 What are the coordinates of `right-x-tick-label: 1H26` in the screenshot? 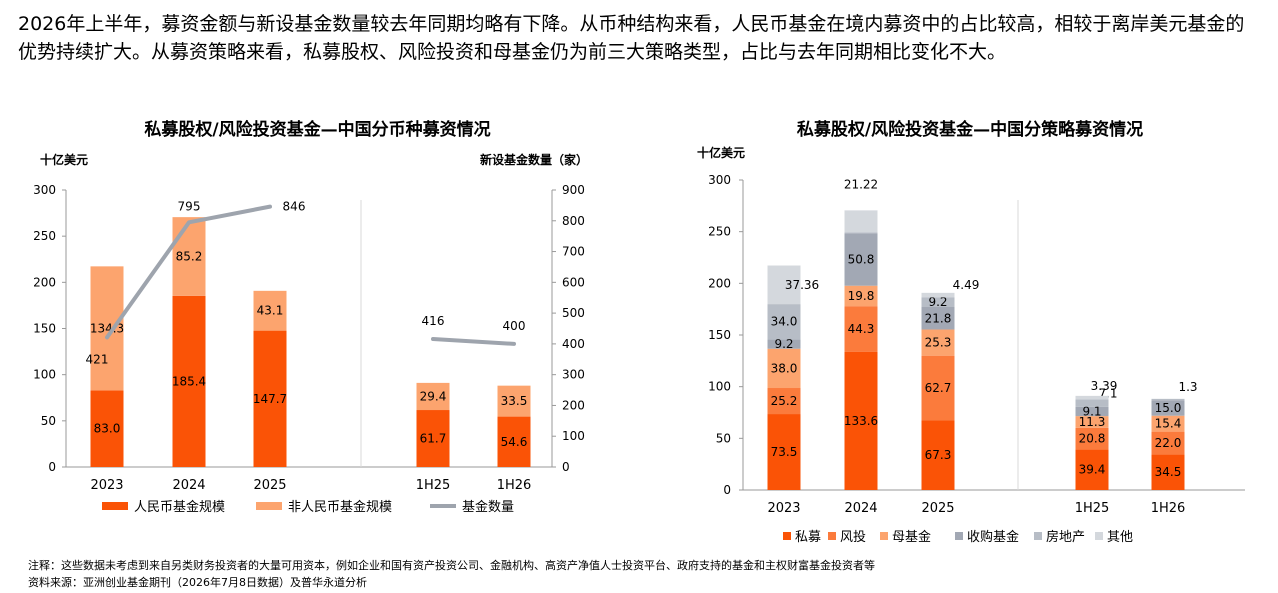 It's located at (1168, 508).